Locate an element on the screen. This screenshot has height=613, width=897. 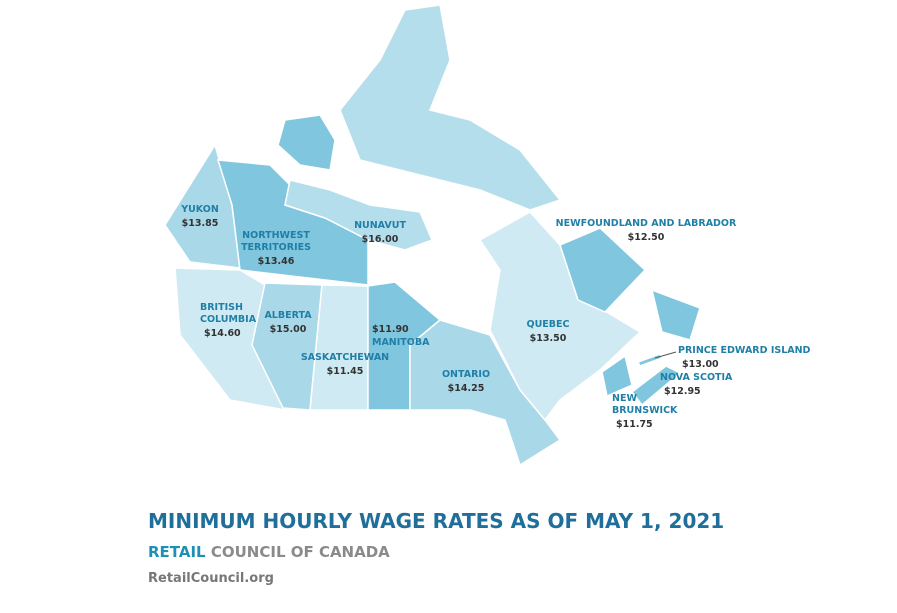
wage-label: $13.46 is located at coordinates (276, 261).